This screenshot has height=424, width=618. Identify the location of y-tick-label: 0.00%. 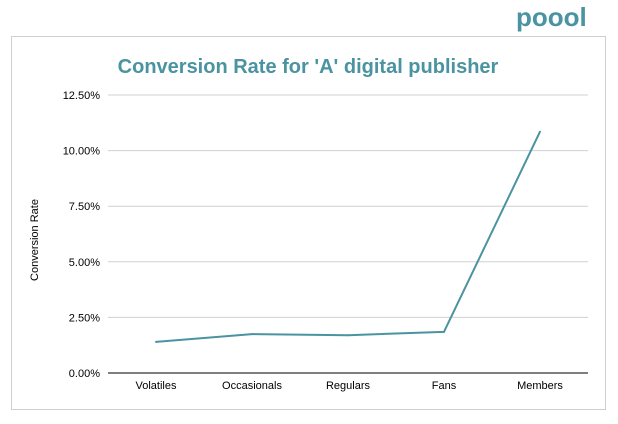
(84, 374).